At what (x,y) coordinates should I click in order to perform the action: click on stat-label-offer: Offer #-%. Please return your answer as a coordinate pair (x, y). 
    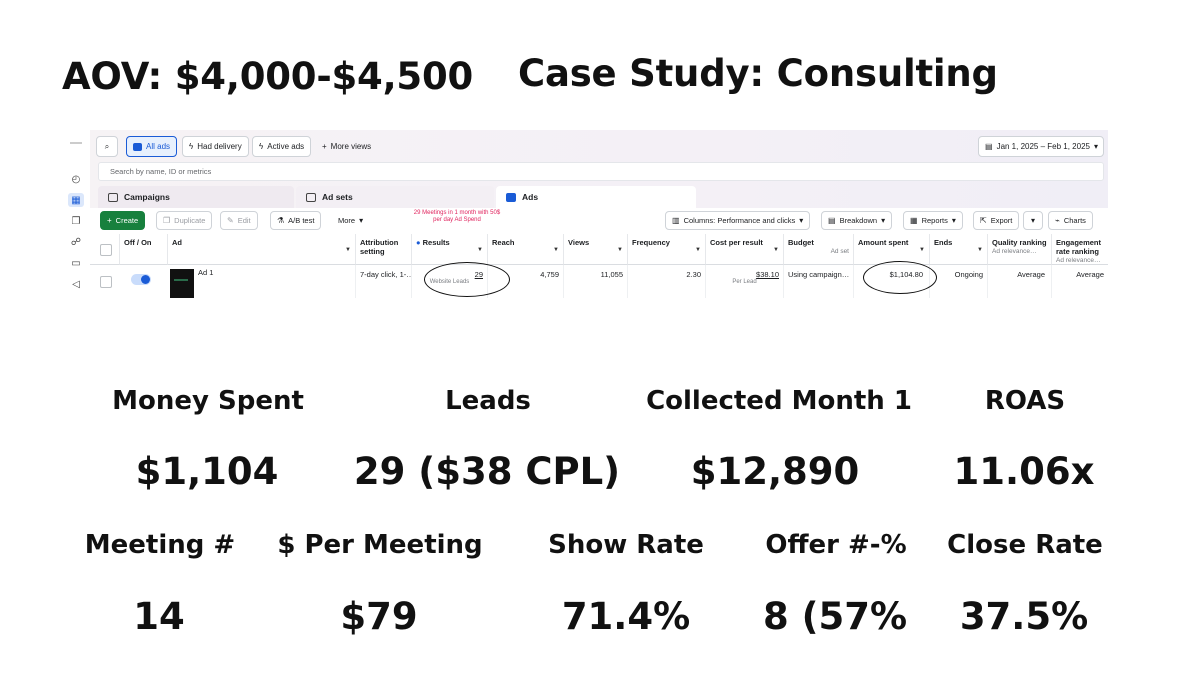
    Looking at the image, I should click on (836, 545).